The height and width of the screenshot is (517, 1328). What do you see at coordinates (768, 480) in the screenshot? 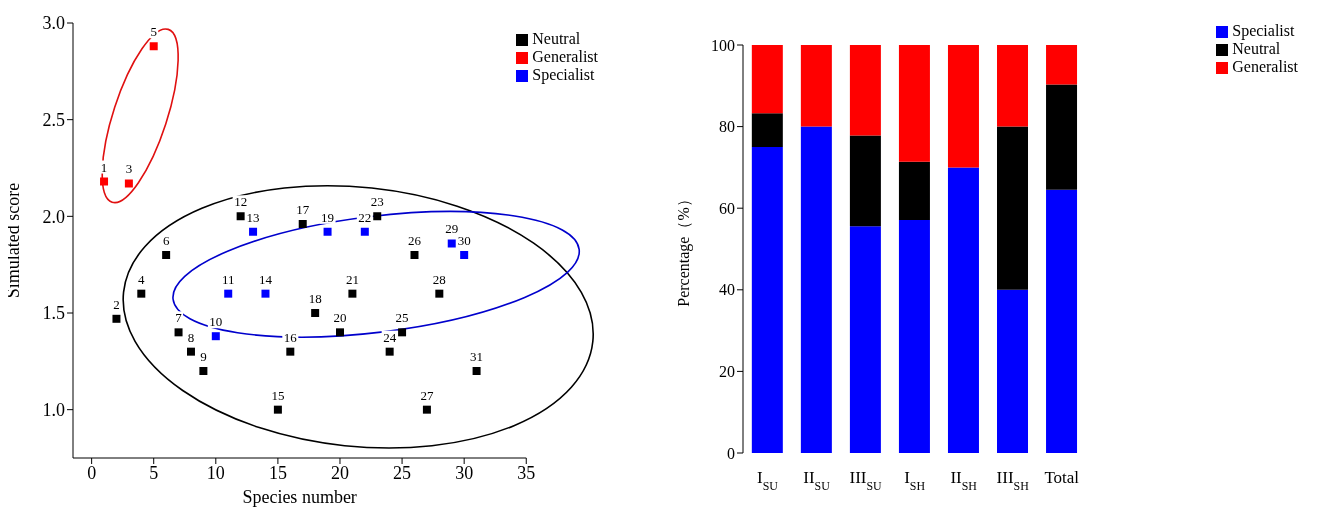
I see `x-tick-label: I$_{SU}$` at bounding box center [768, 480].